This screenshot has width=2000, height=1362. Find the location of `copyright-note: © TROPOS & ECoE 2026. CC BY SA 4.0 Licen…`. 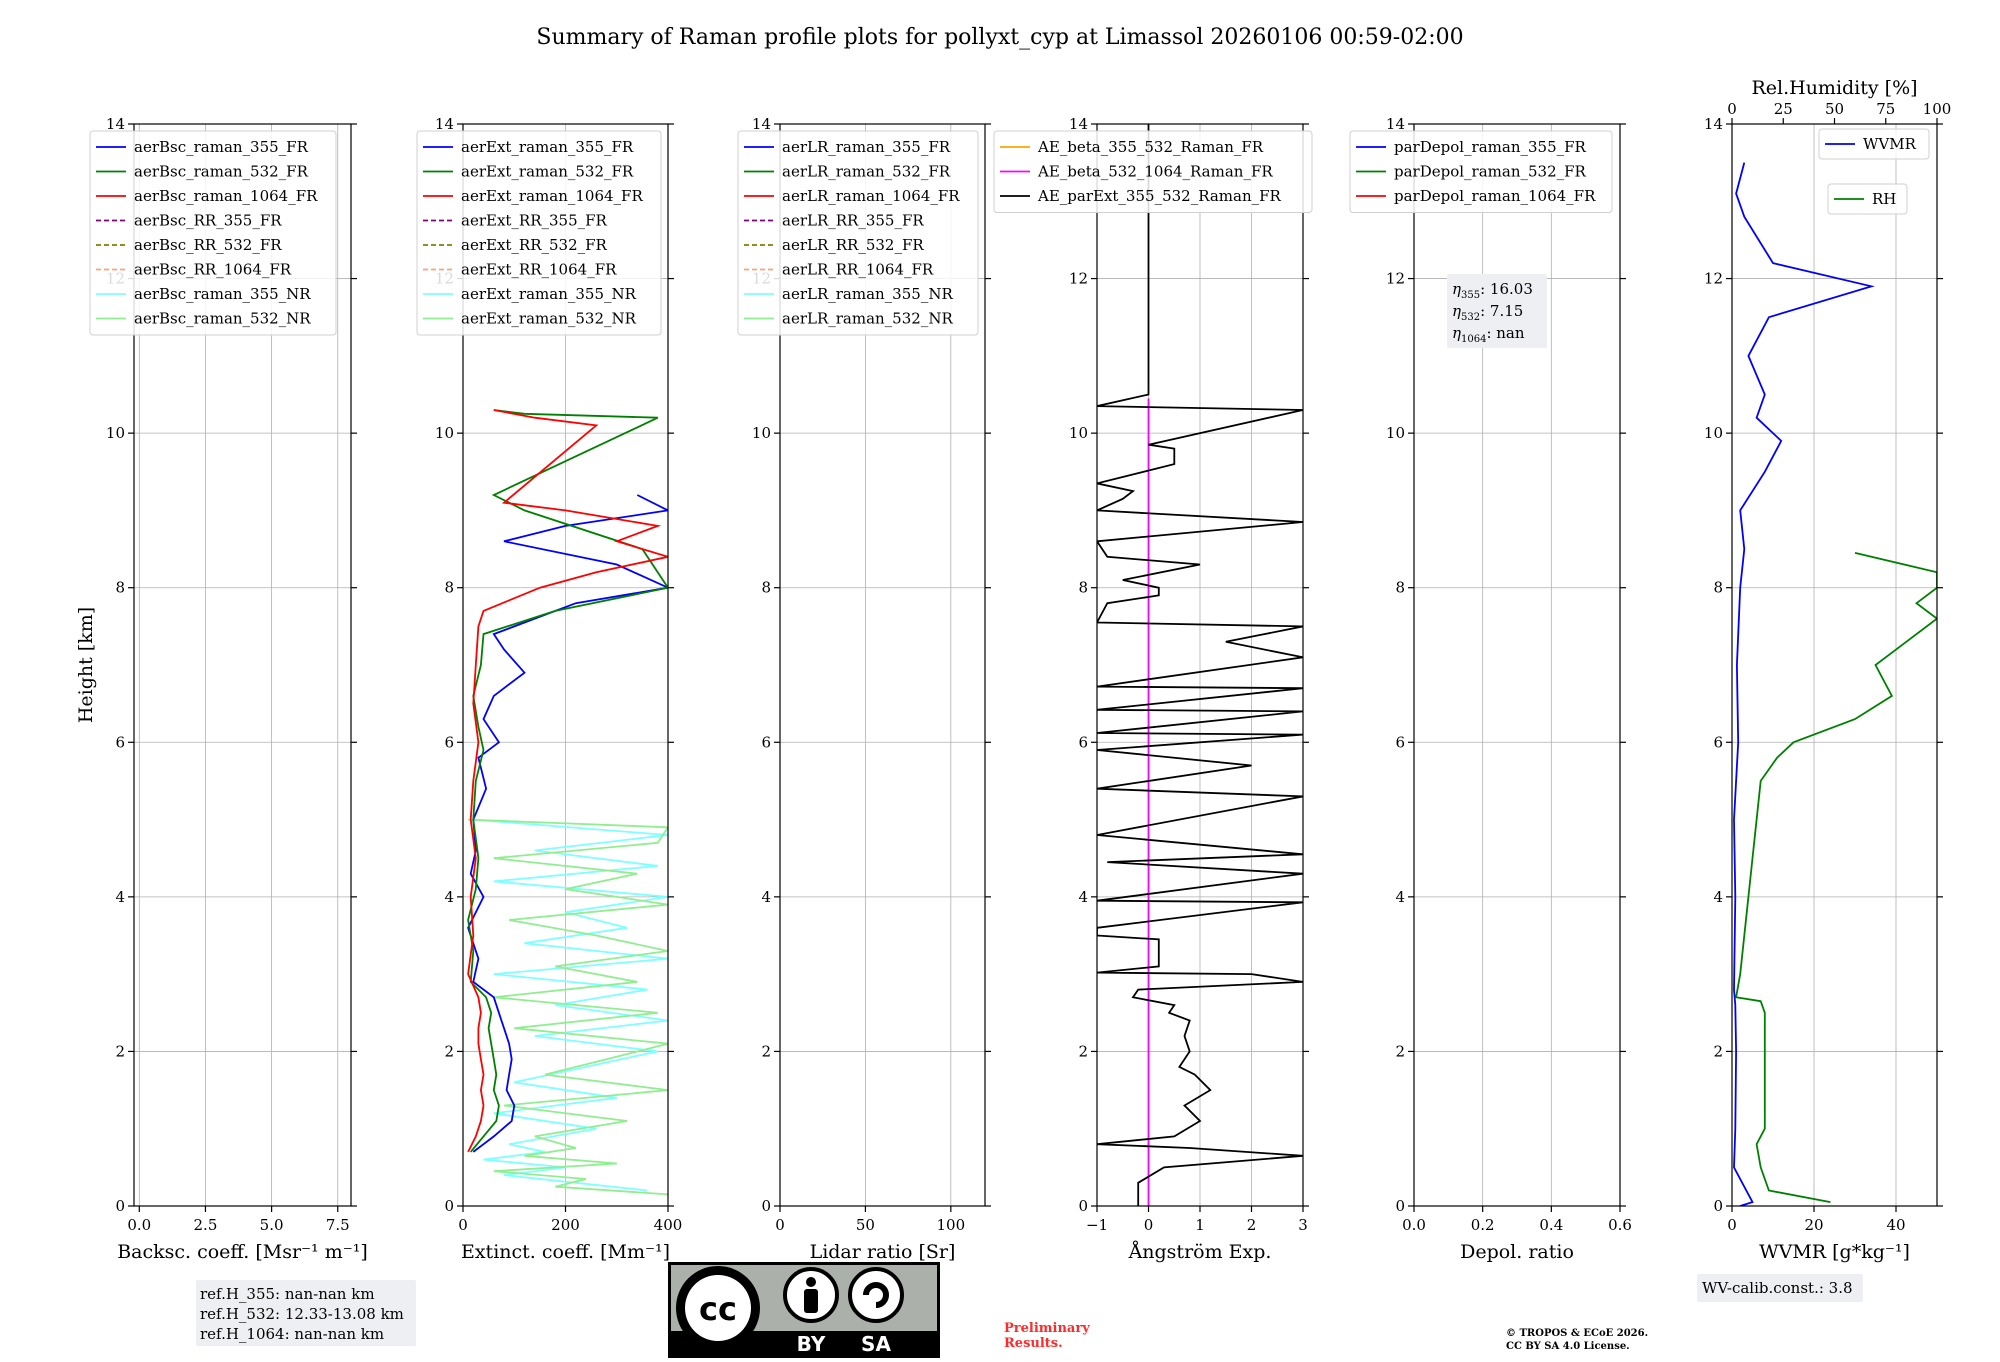

copyright-note: © TROPOS & ECoE 2026. CC BY SA 4.0 Licen… is located at coordinates (1577, 1340).